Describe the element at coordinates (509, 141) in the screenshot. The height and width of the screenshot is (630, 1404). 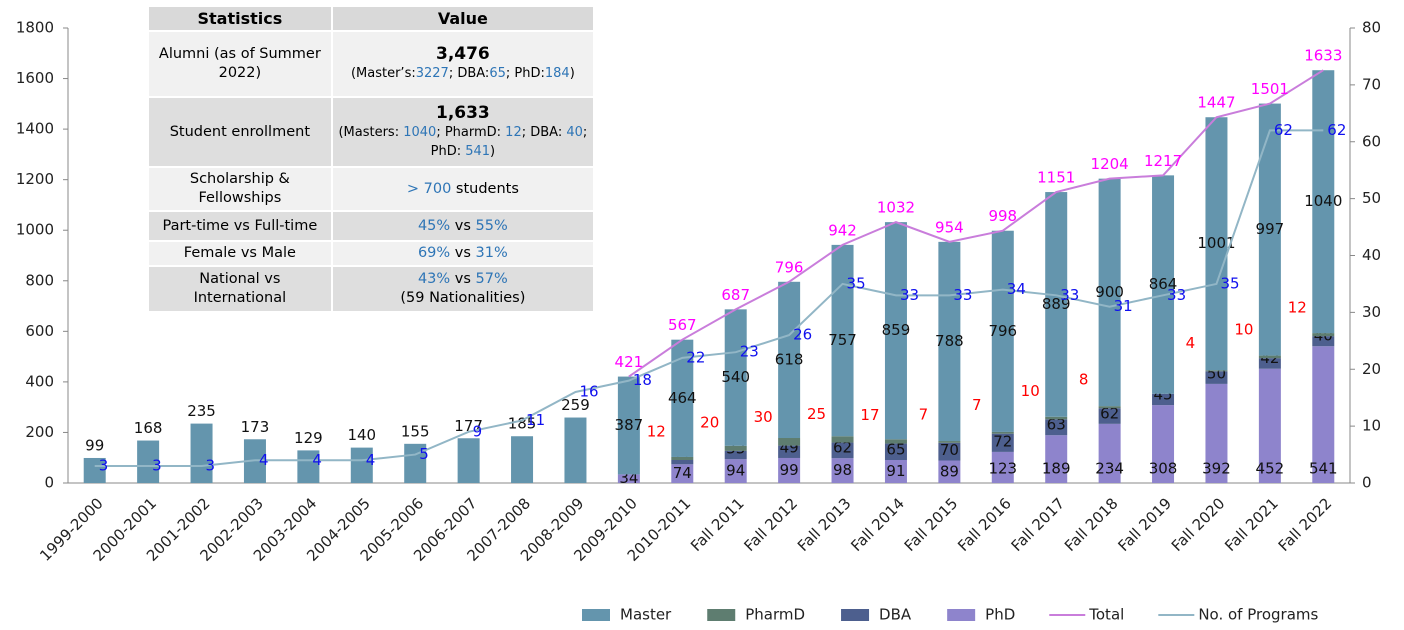
I see `value-part: ; PhD:` at that location.